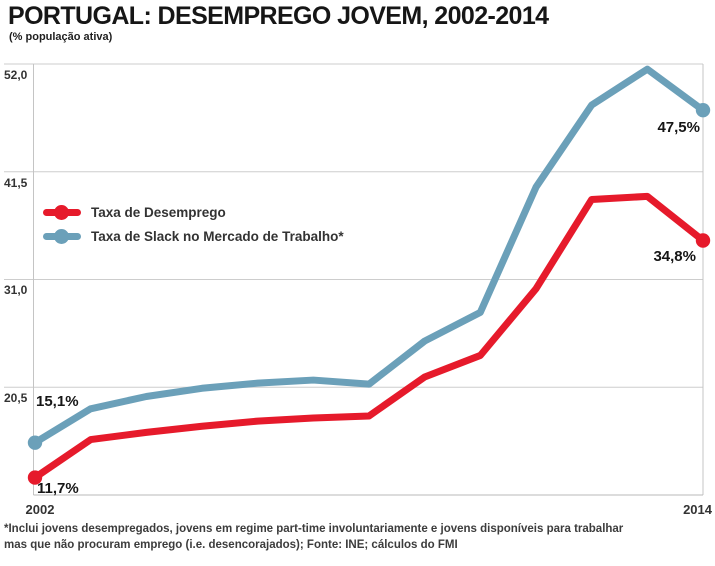 This screenshot has width=715, height=566. Describe the element at coordinates (40, 509) in the screenshot. I see `x-tick-2002: 2002` at that location.